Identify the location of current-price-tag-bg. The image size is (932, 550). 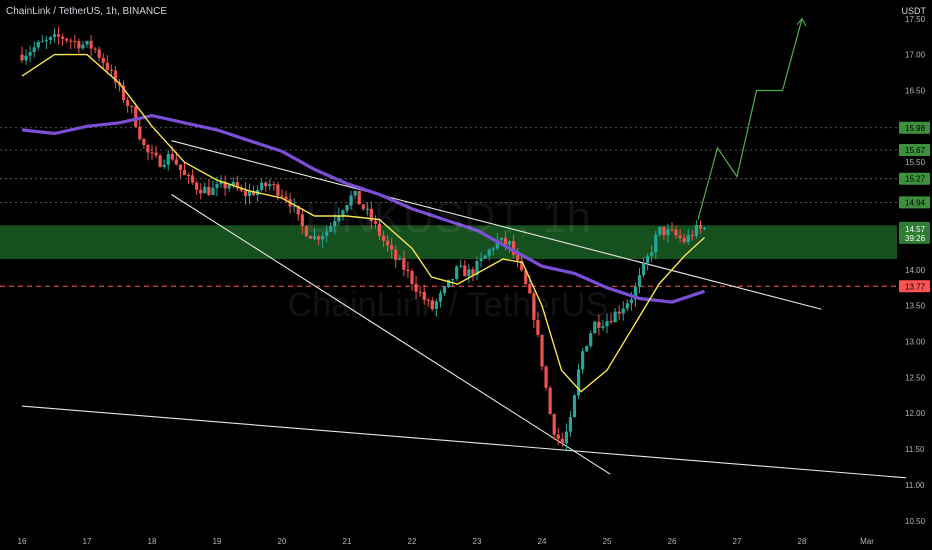
(914, 232).